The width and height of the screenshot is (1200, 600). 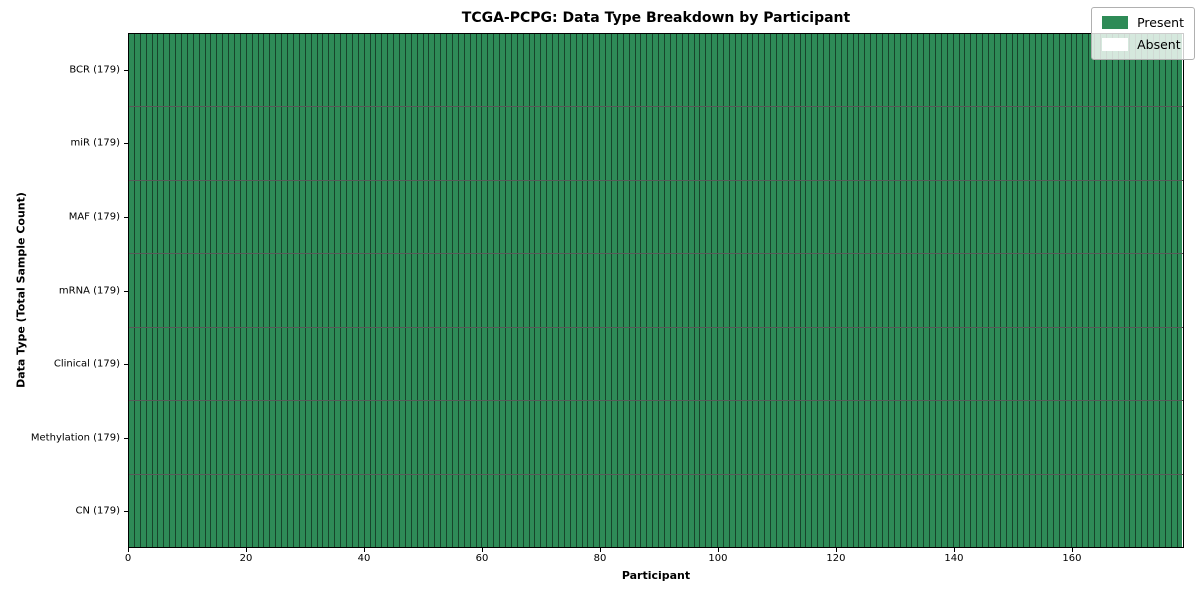 I want to click on heatmap-row-CN, so click(x=656, y=510).